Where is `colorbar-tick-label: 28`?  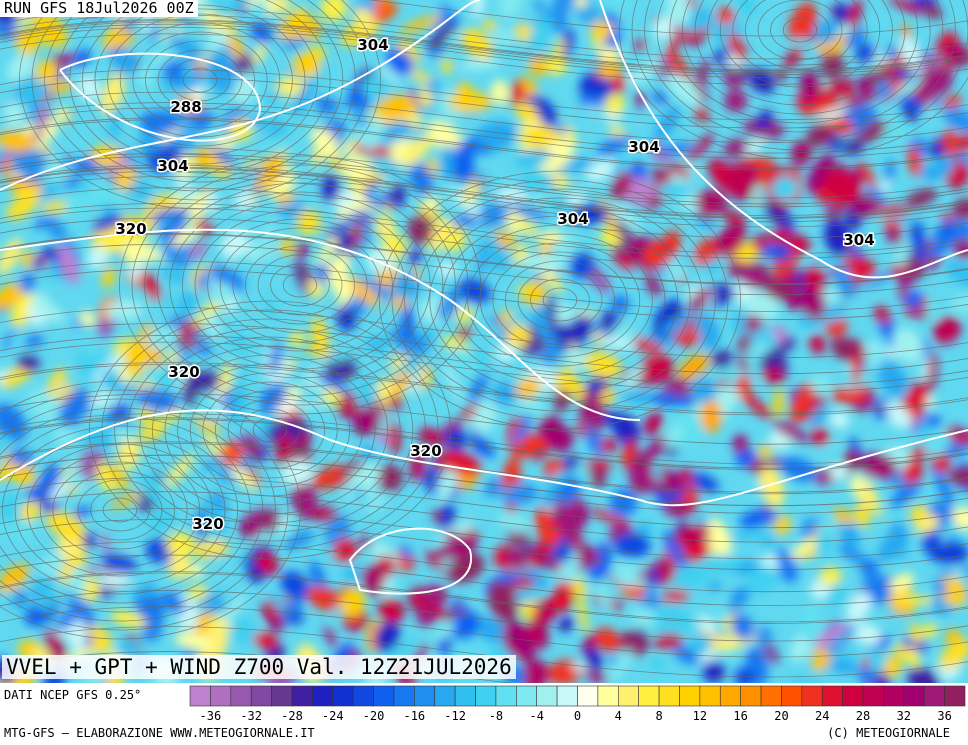
colorbar-tick-label: 28 is located at coordinates (863, 716).